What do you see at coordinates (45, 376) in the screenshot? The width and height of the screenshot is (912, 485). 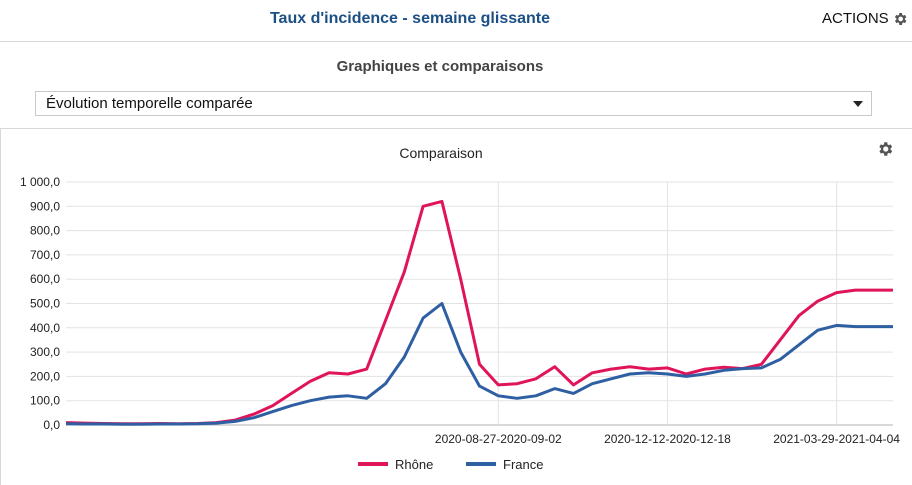 I see `y-tick-label: 200,0` at bounding box center [45, 376].